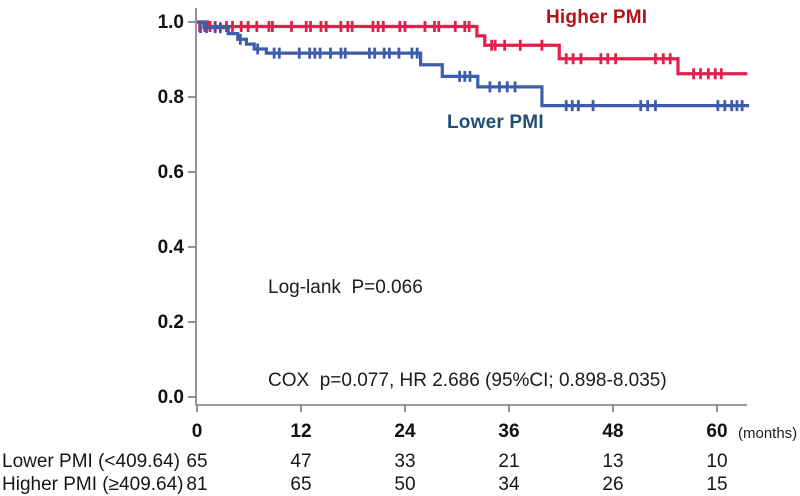 The width and height of the screenshot is (800, 496). I want to click on x-tick-label: 48, so click(612, 431).